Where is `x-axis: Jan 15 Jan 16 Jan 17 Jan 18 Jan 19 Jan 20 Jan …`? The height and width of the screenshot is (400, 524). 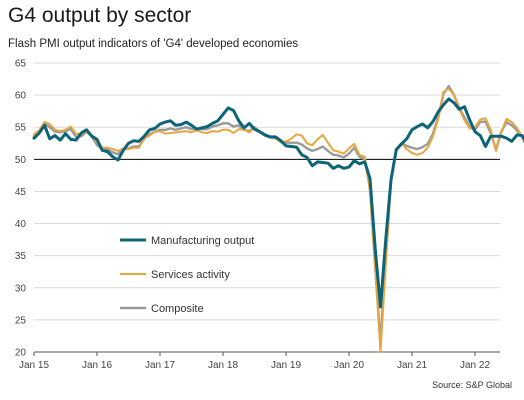
x-axis: Jan 15 Jan 16 Jan 17 Jan 18 Jan 19 Jan 20 Jan … is located at coordinates (259, 361).